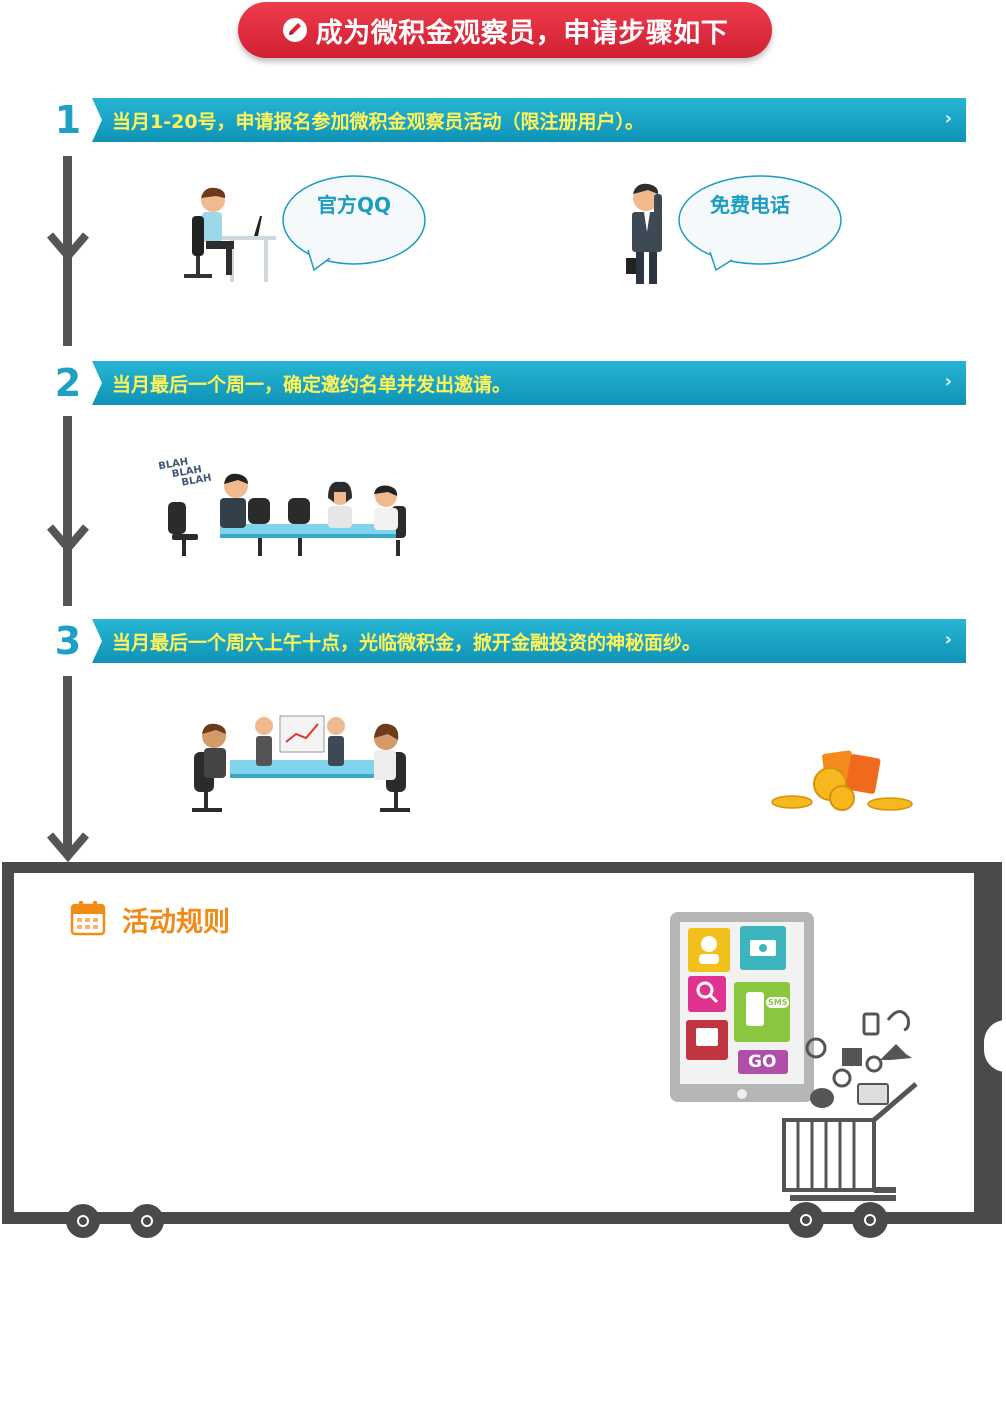  Describe the element at coordinates (68, 641) in the screenshot. I see `step-3-number: 3` at that location.